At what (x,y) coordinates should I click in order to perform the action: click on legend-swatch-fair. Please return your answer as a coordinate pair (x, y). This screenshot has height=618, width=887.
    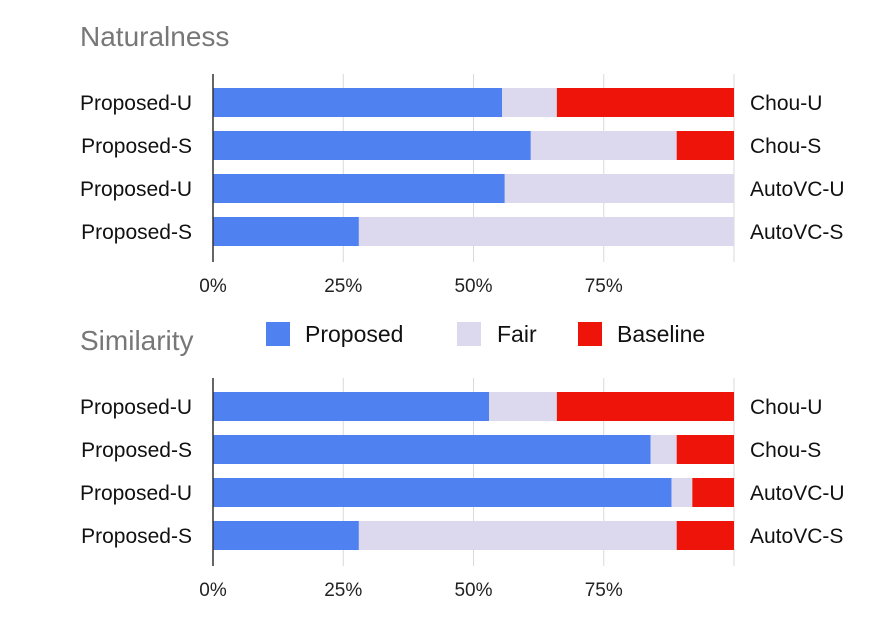
    Looking at the image, I should click on (469, 334).